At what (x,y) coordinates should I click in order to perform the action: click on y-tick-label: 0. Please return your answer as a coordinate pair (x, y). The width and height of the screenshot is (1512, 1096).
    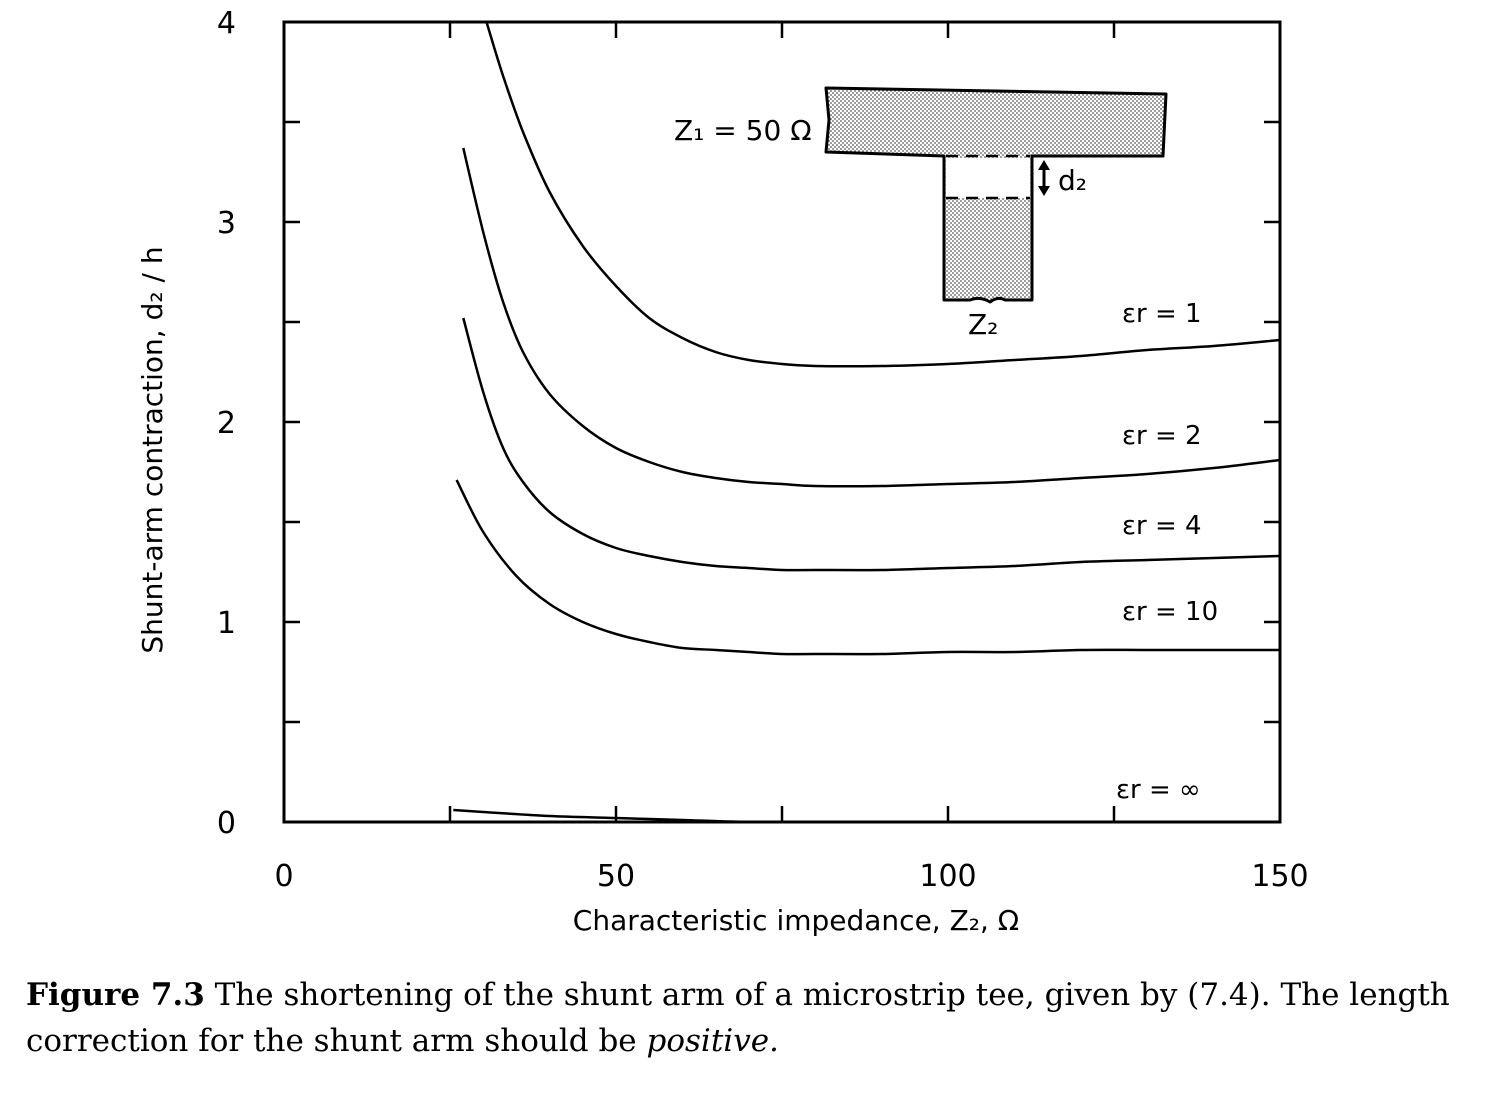
    Looking at the image, I should click on (226, 823).